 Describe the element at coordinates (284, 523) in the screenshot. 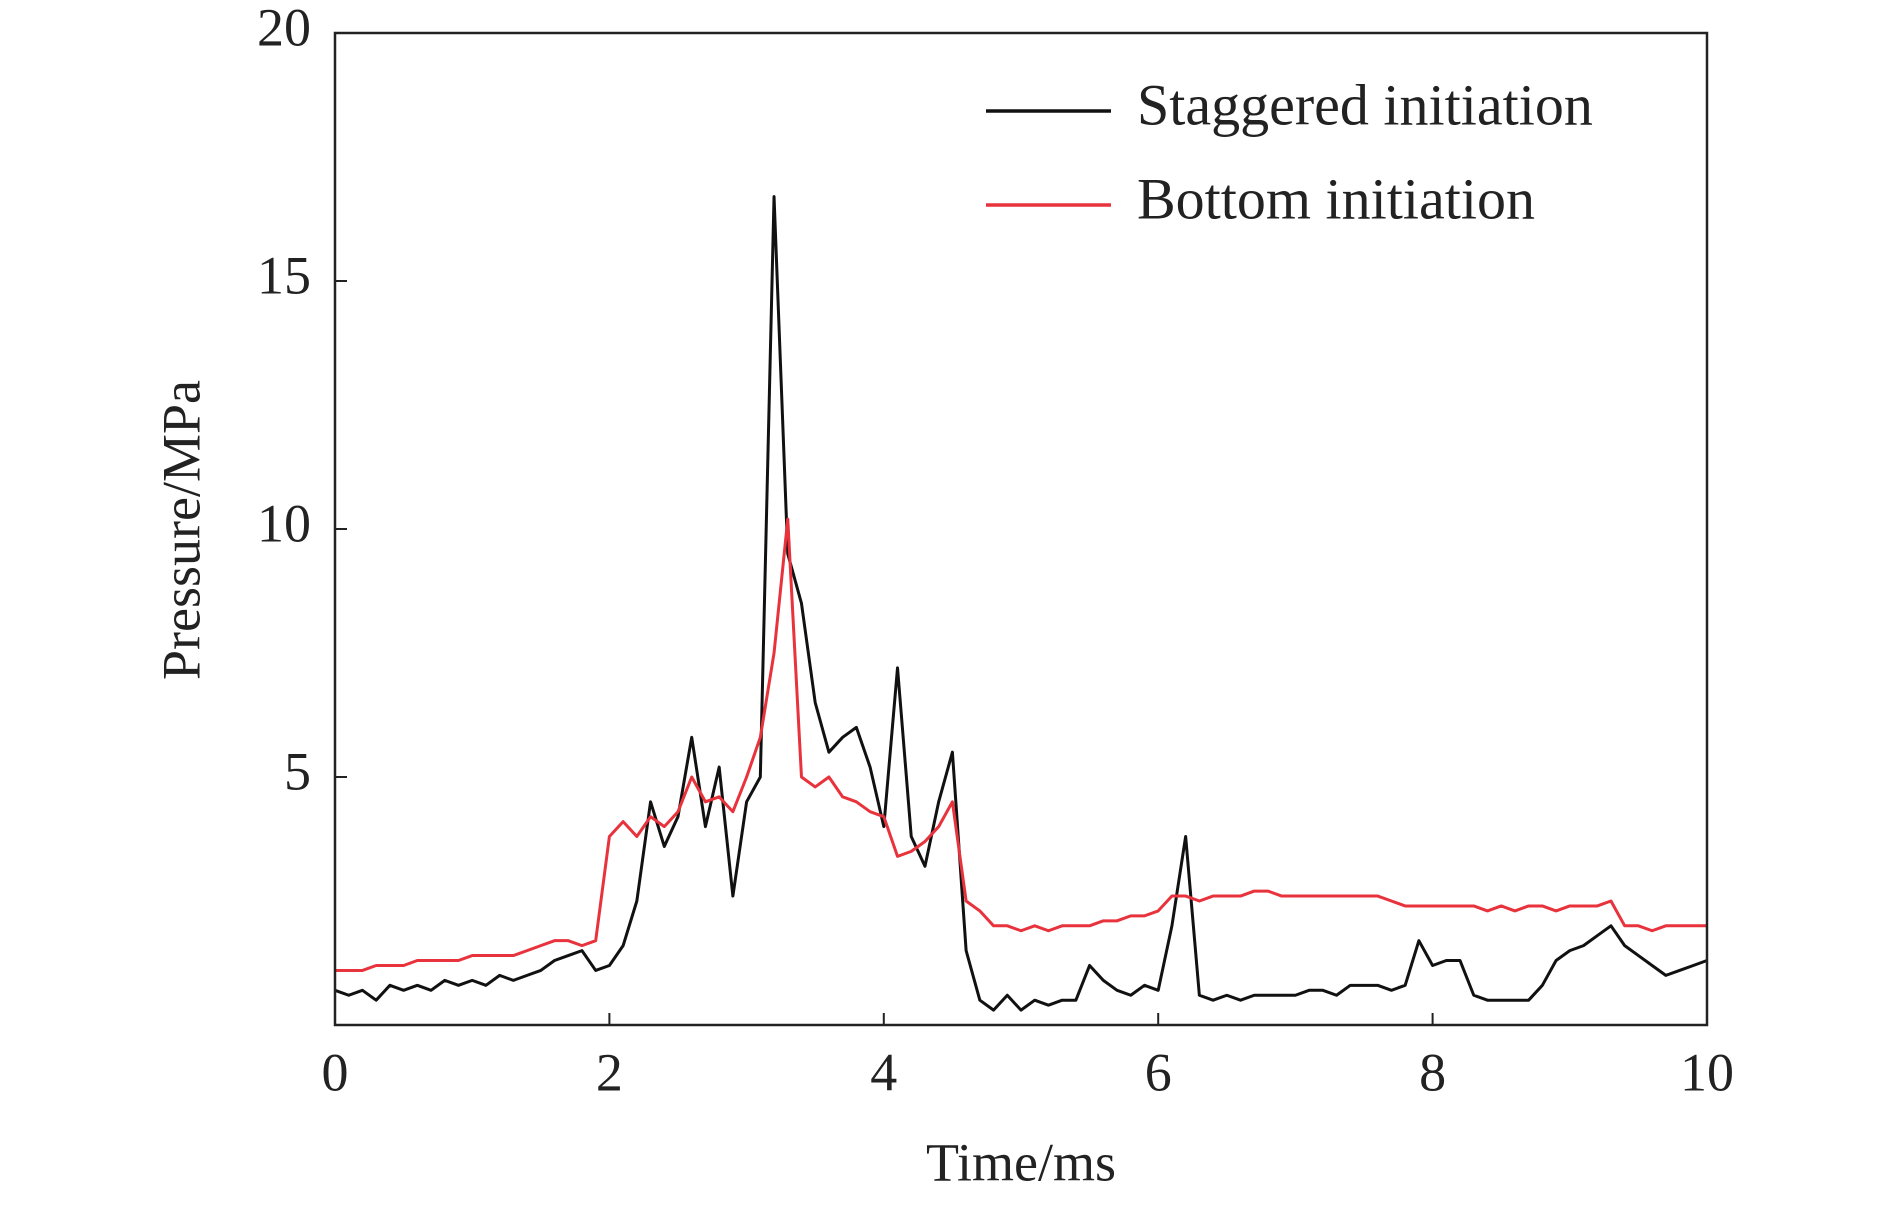

I see `y-tick-label: 10` at that location.